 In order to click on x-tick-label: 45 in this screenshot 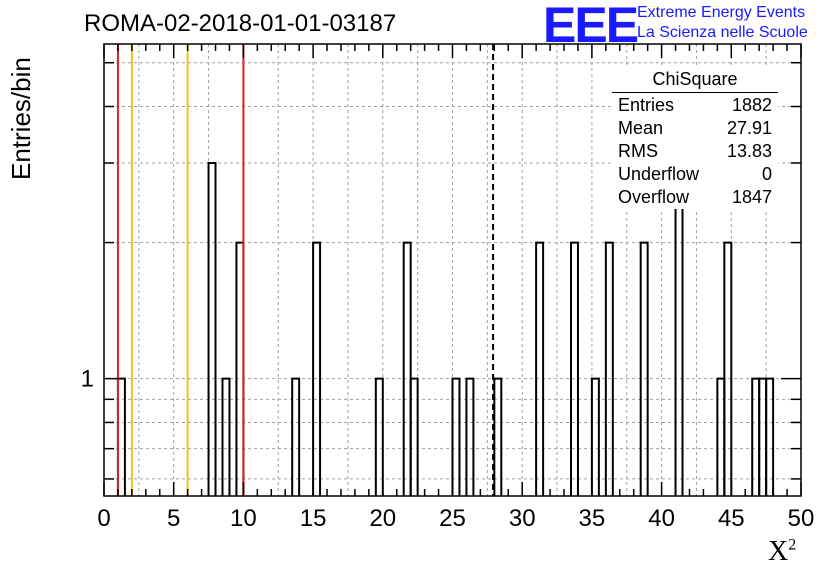, I will do `click(731, 518)`.